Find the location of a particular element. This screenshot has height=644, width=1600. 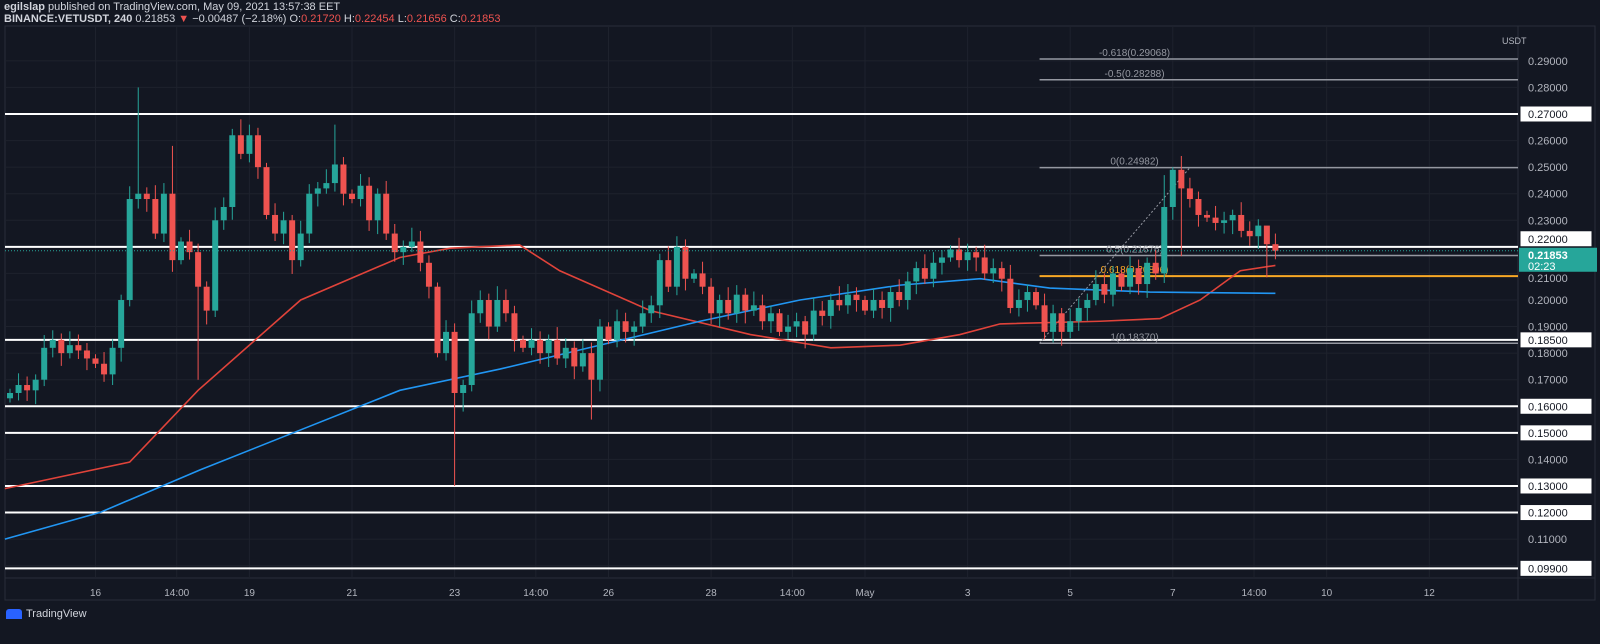

y-tick-label: 0.20000 is located at coordinates (1548, 301).